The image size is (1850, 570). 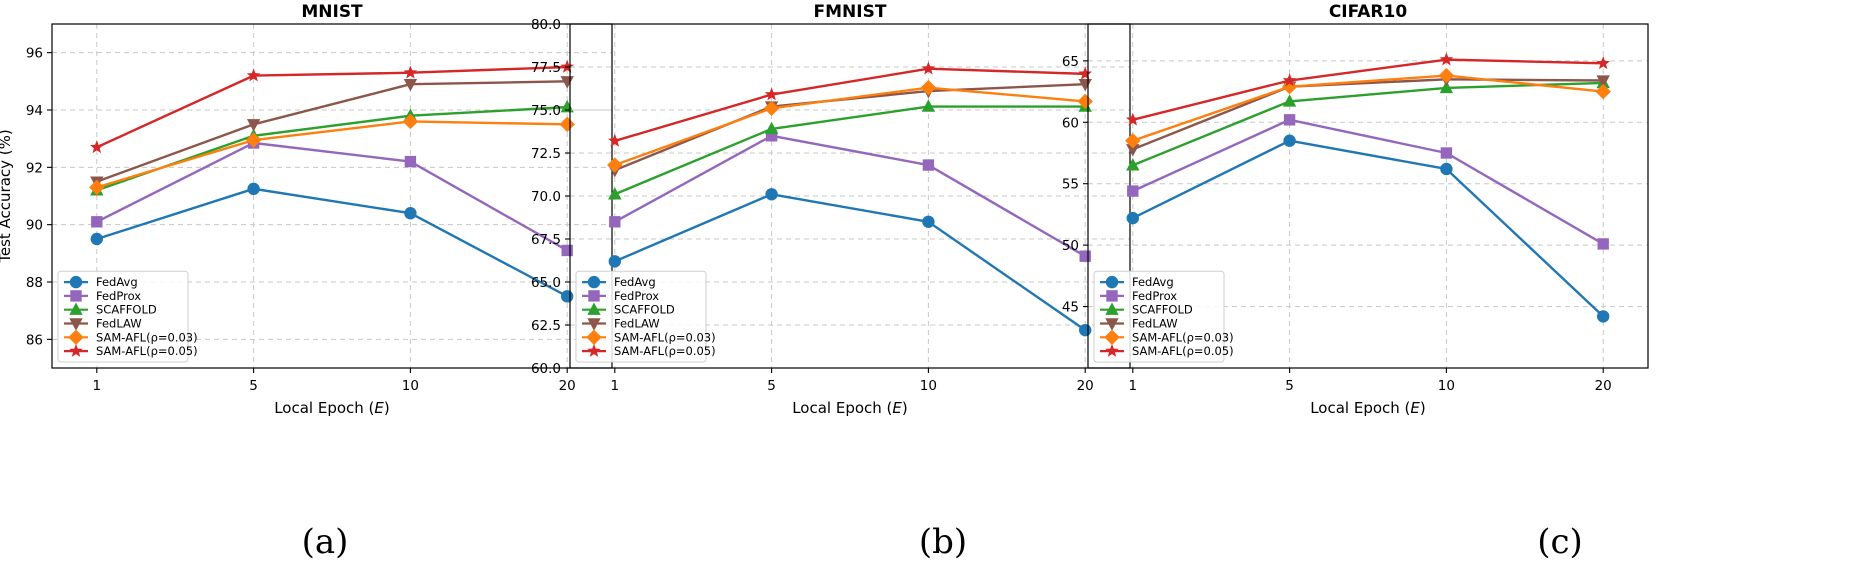 I want to click on y-tick-label: 86, so click(x=34, y=340).